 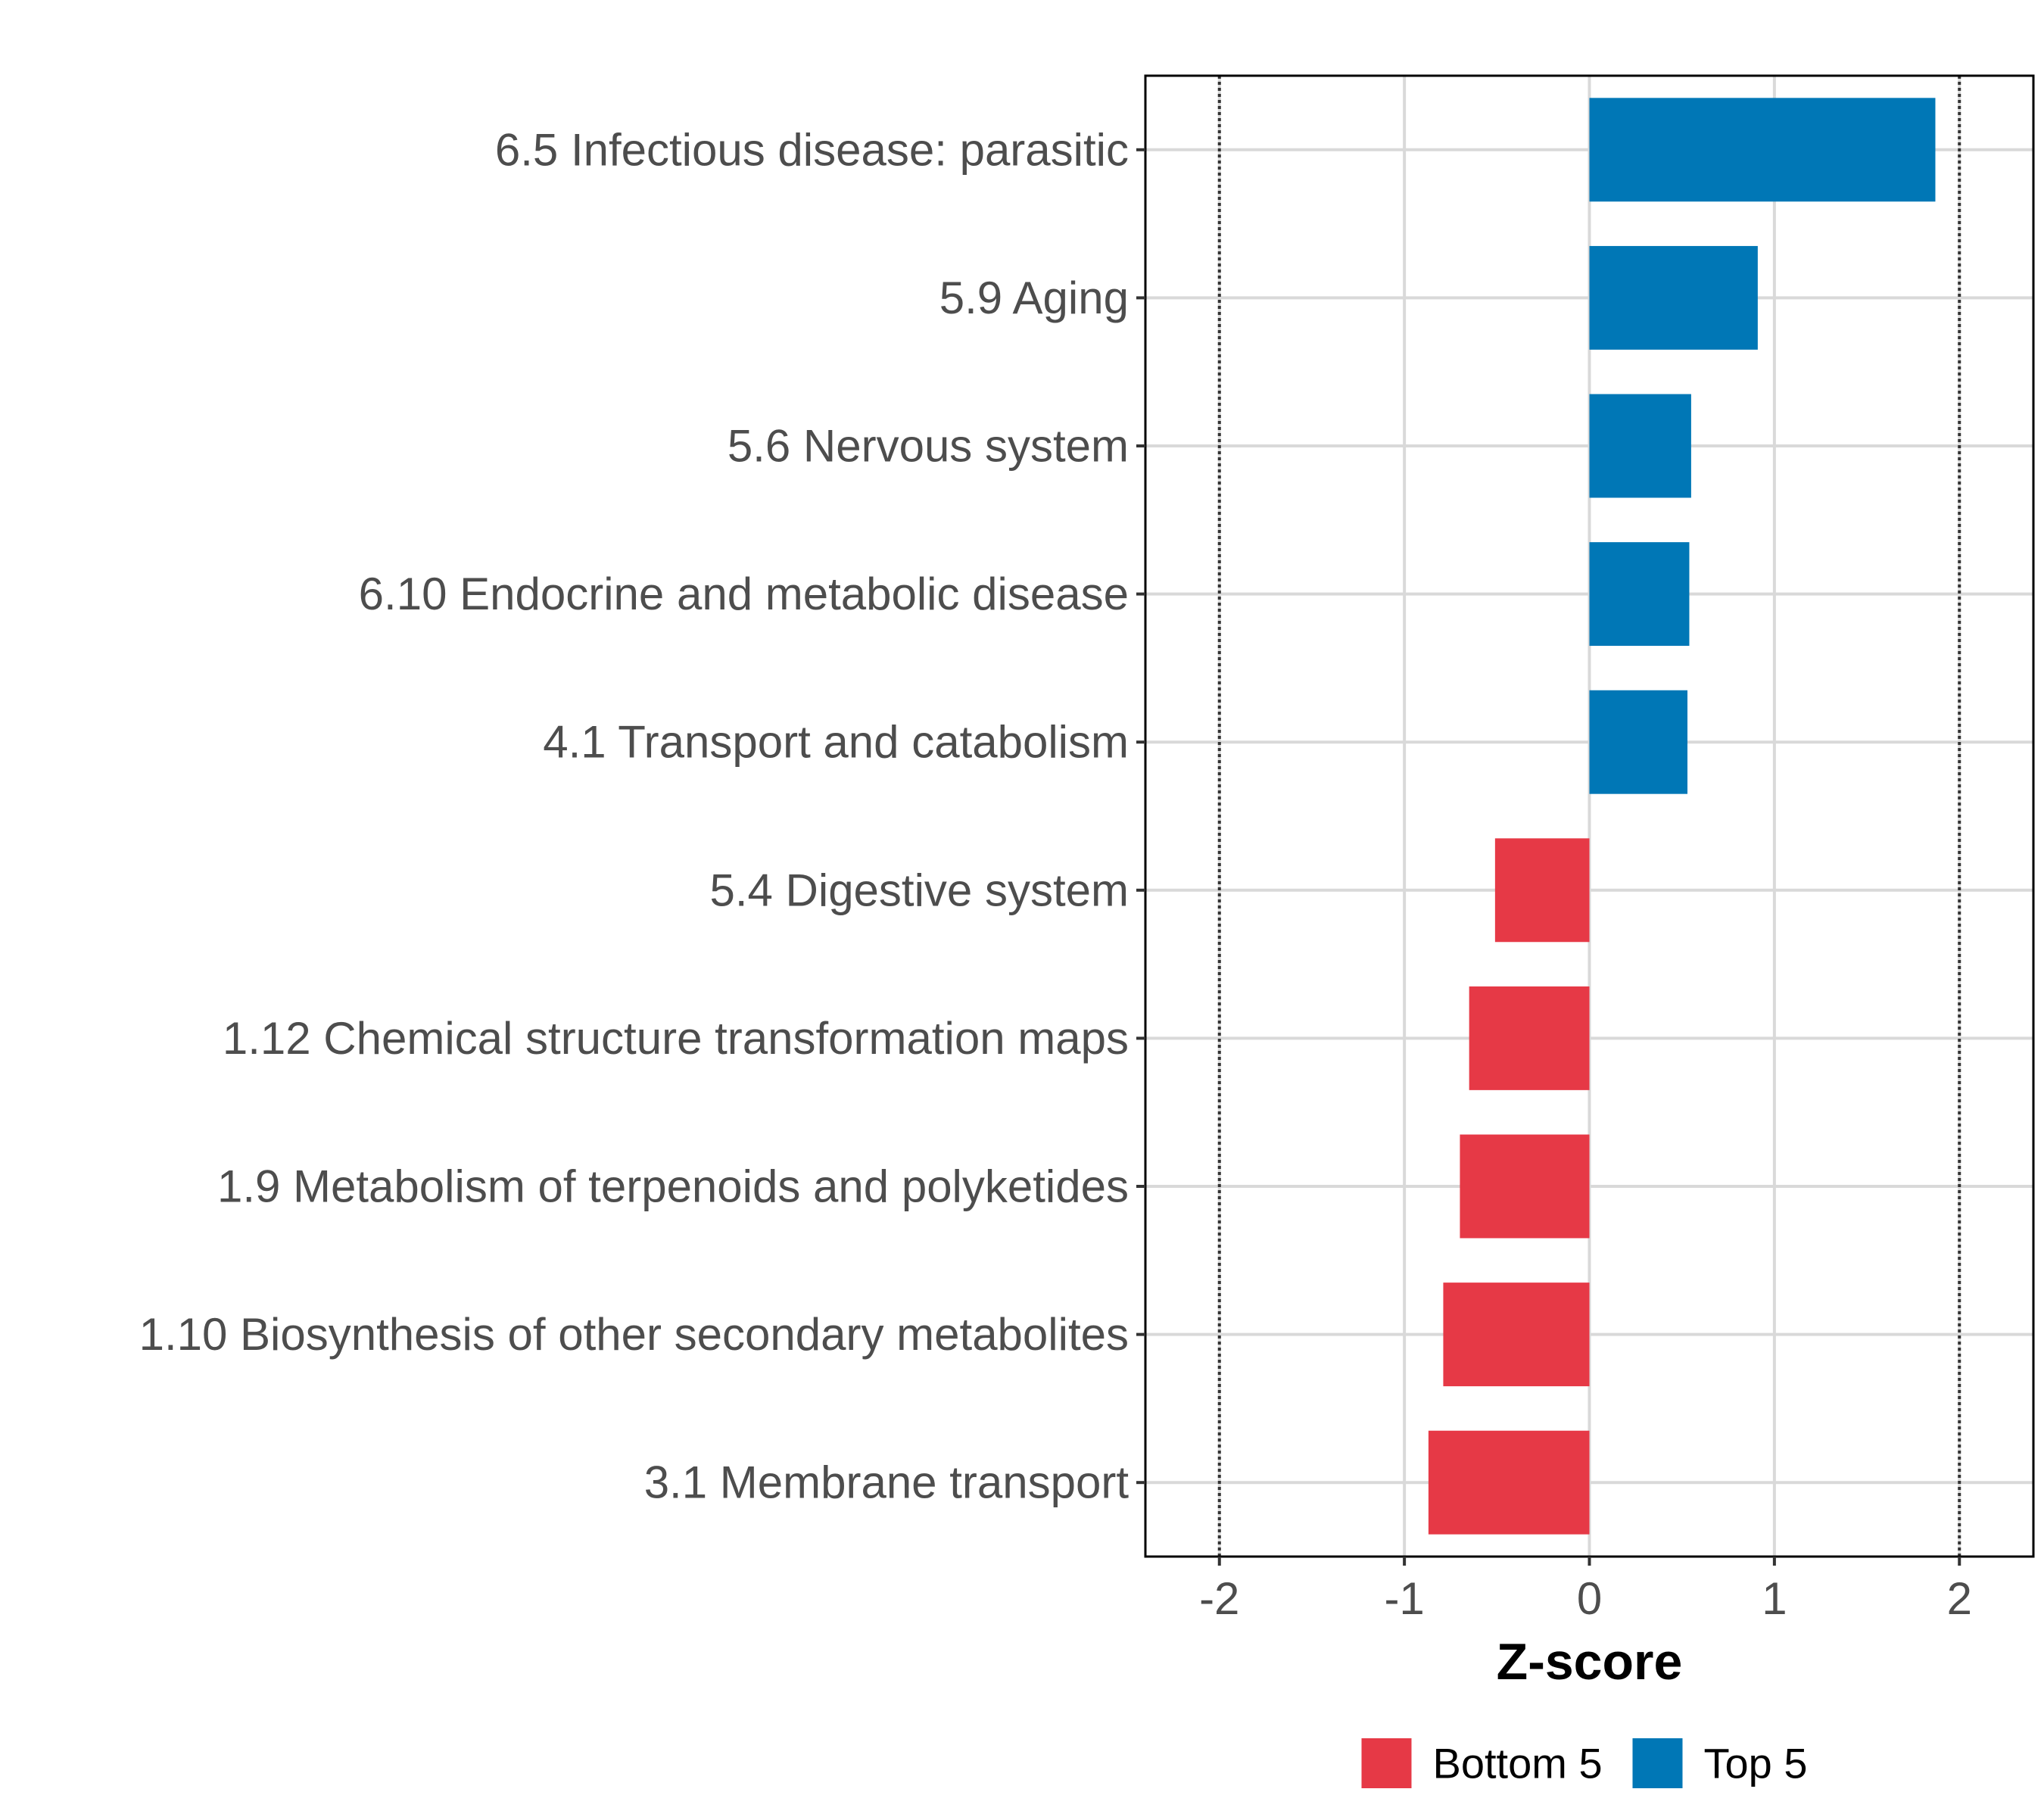 I want to click on y-axis-ticks, so click(x=1140, y=816).